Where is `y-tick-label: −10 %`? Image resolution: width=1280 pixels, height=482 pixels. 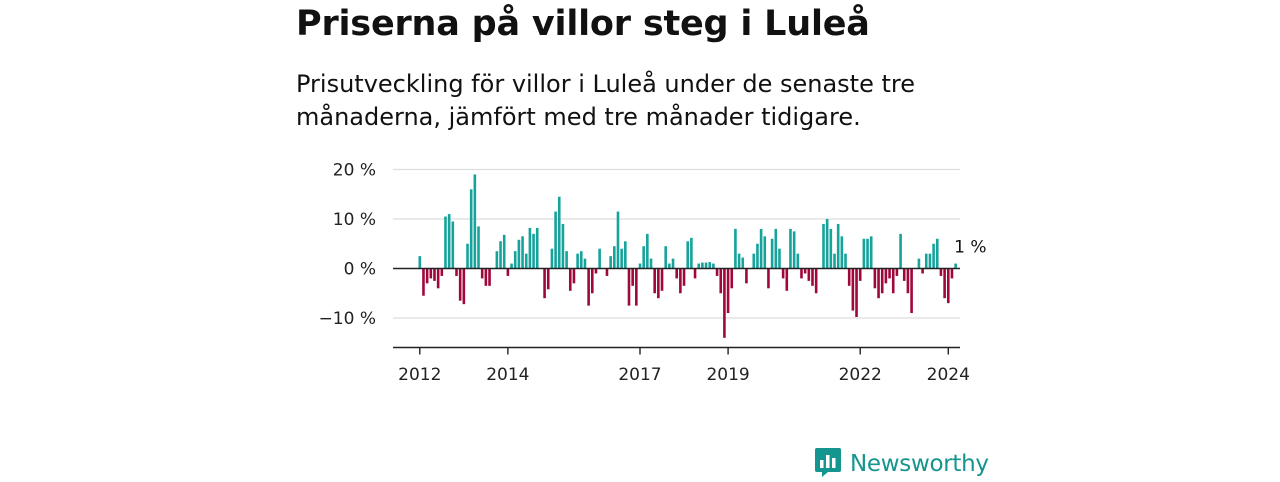
y-tick-label: −10 % is located at coordinates (347, 319).